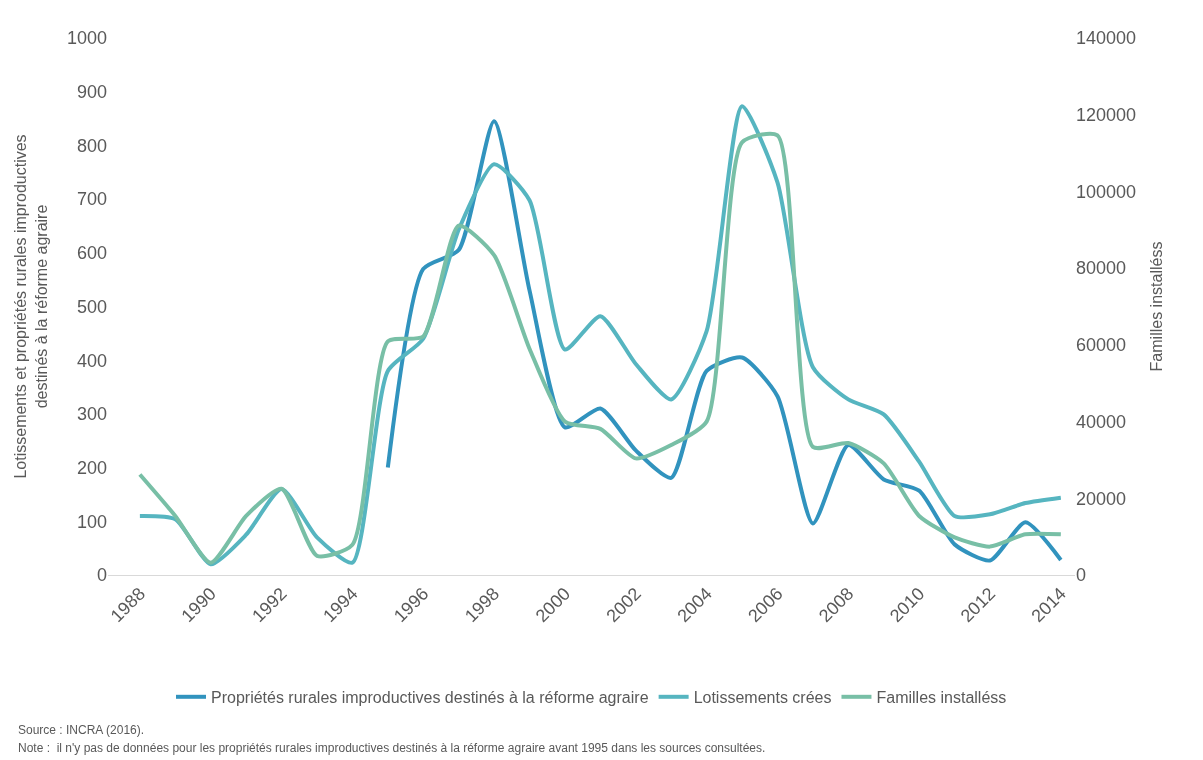  Describe the element at coordinates (392, 748) in the screenshot. I see `text: Note : il n'y pas de données pour les propriétés rurales improductives destinés à la réforme agraire avant 1995 dans les sources consultées.` at that location.